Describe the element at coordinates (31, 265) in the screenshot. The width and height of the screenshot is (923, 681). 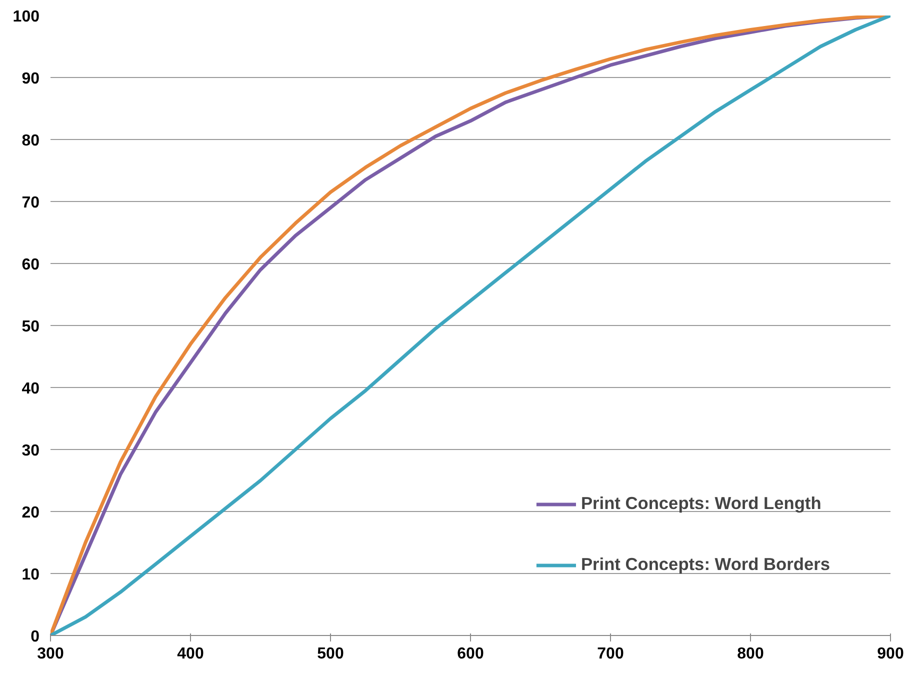
I see `y-tick-label: 60` at that location.